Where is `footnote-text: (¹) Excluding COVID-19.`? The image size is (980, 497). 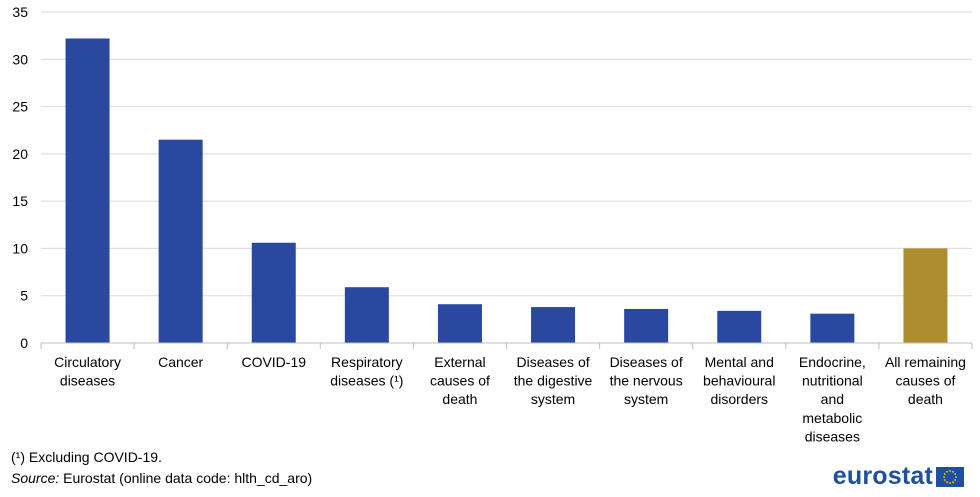 footnote-text: (¹) Excluding COVID-19. is located at coordinates (86, 457).